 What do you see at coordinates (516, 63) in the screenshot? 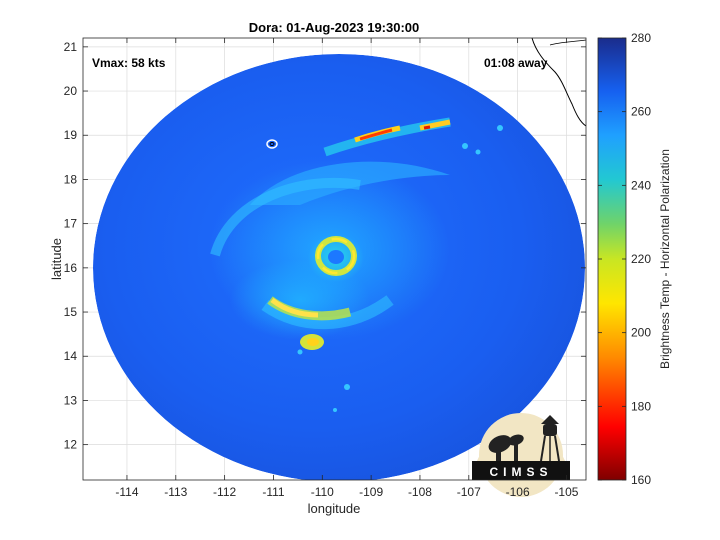
I see `time-away-label: 01:08 away` at bounding box center [516, 63].